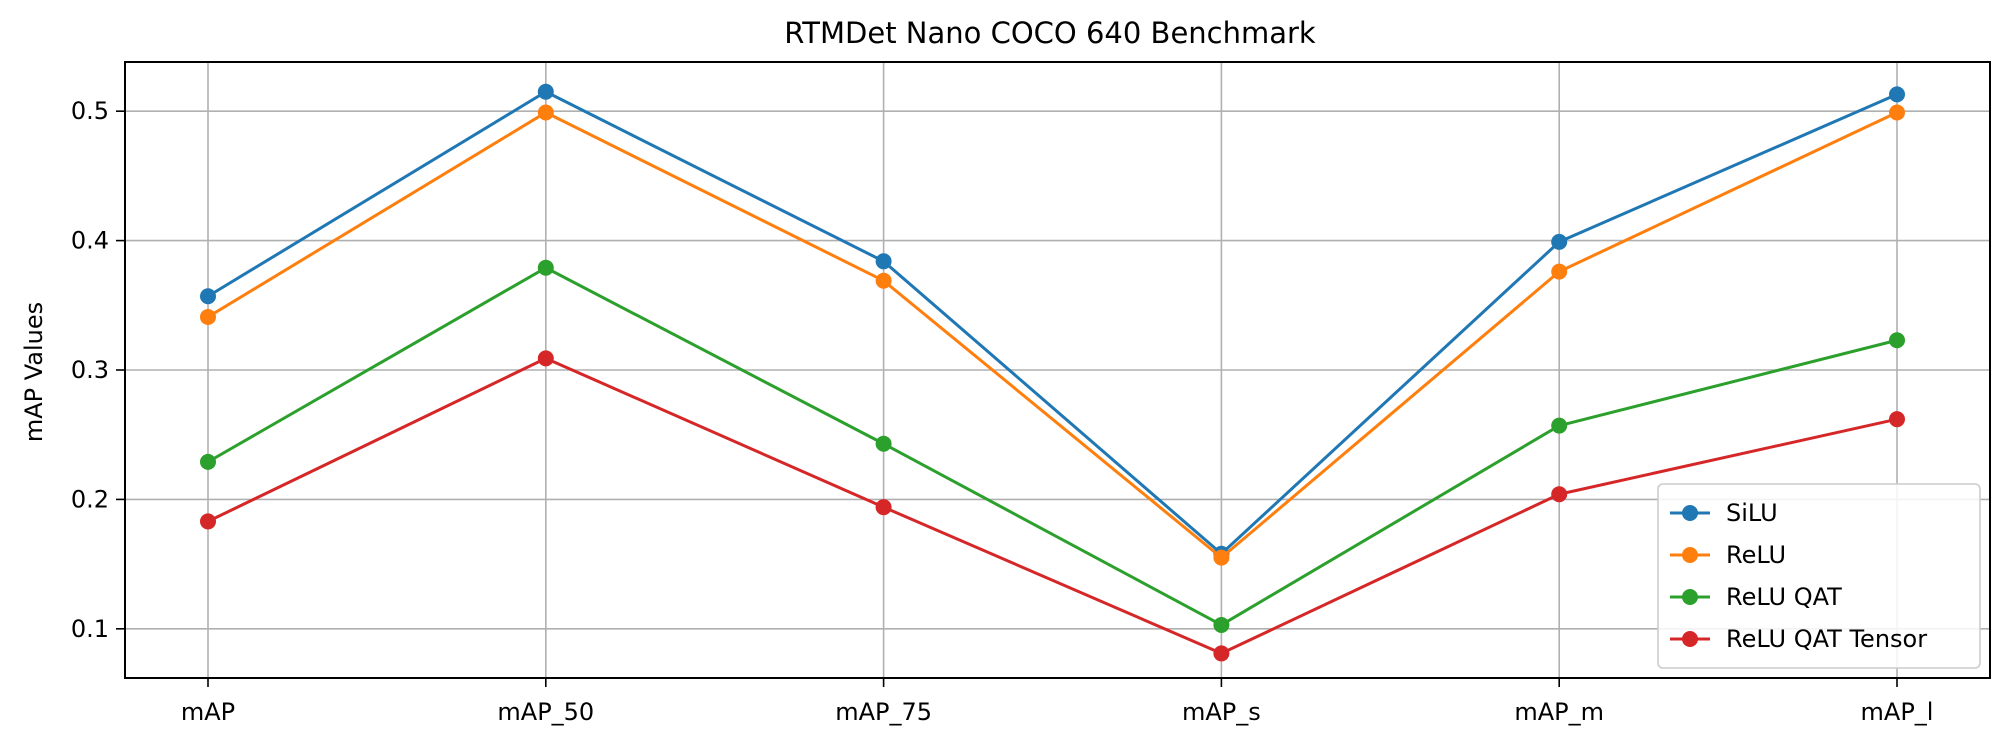  I want to click on legend: SiLU ReLU ReLU QAT ReLU QAT Tensor, so click(1819, 576).